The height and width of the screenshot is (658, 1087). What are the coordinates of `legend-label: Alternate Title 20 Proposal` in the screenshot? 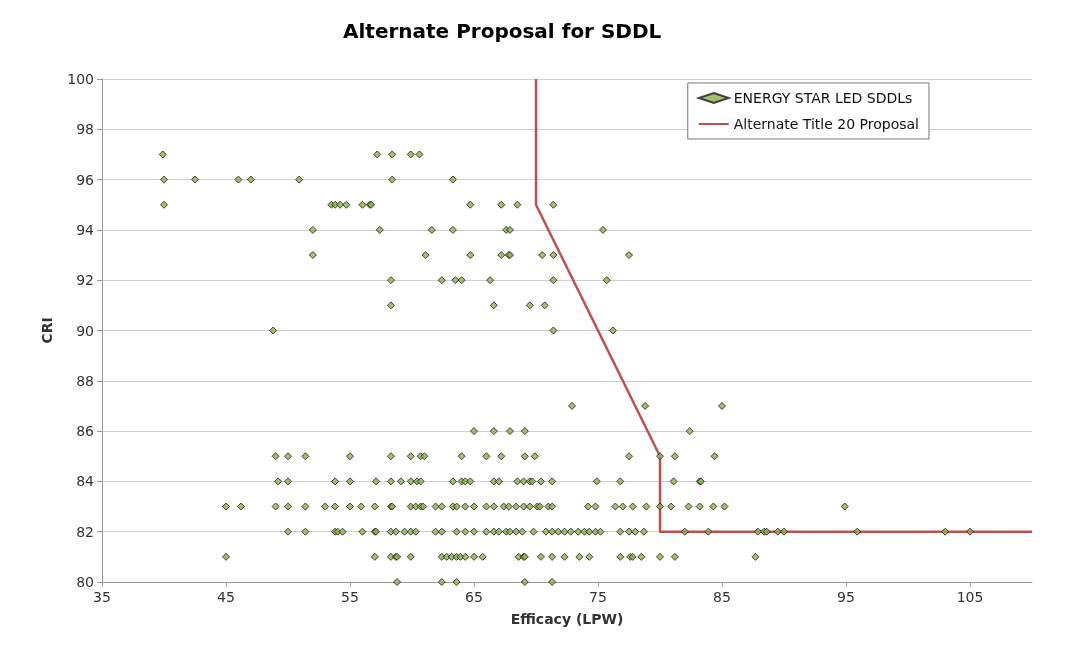 It's located at (826, 124).